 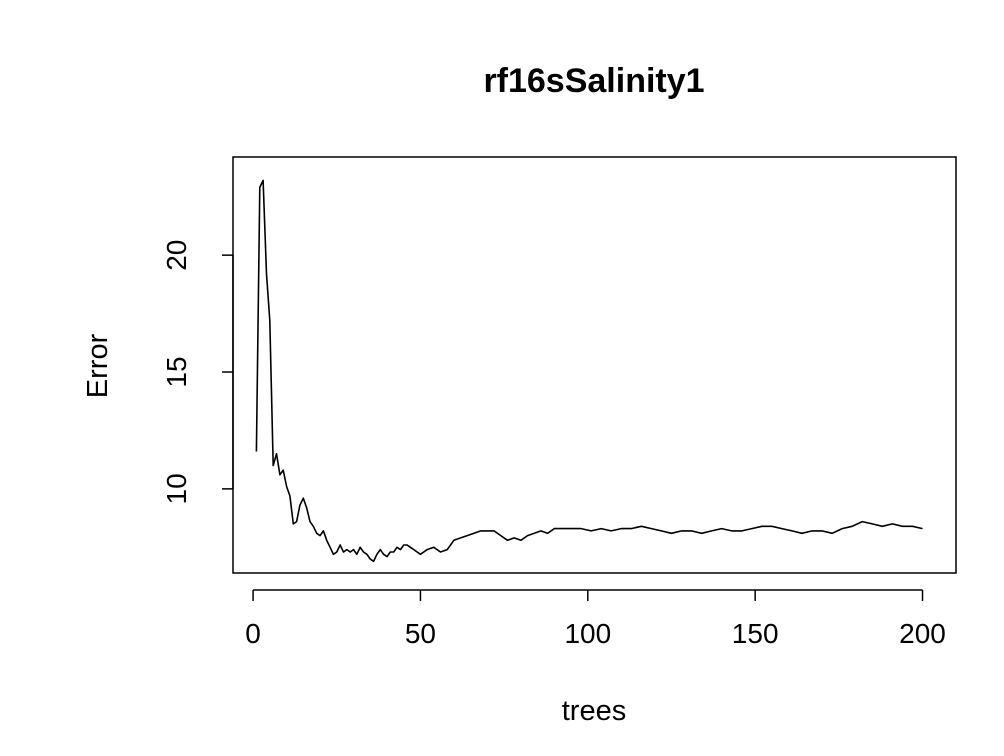 I want to click on y-tick-label: 15, so click(x=176, y=371).